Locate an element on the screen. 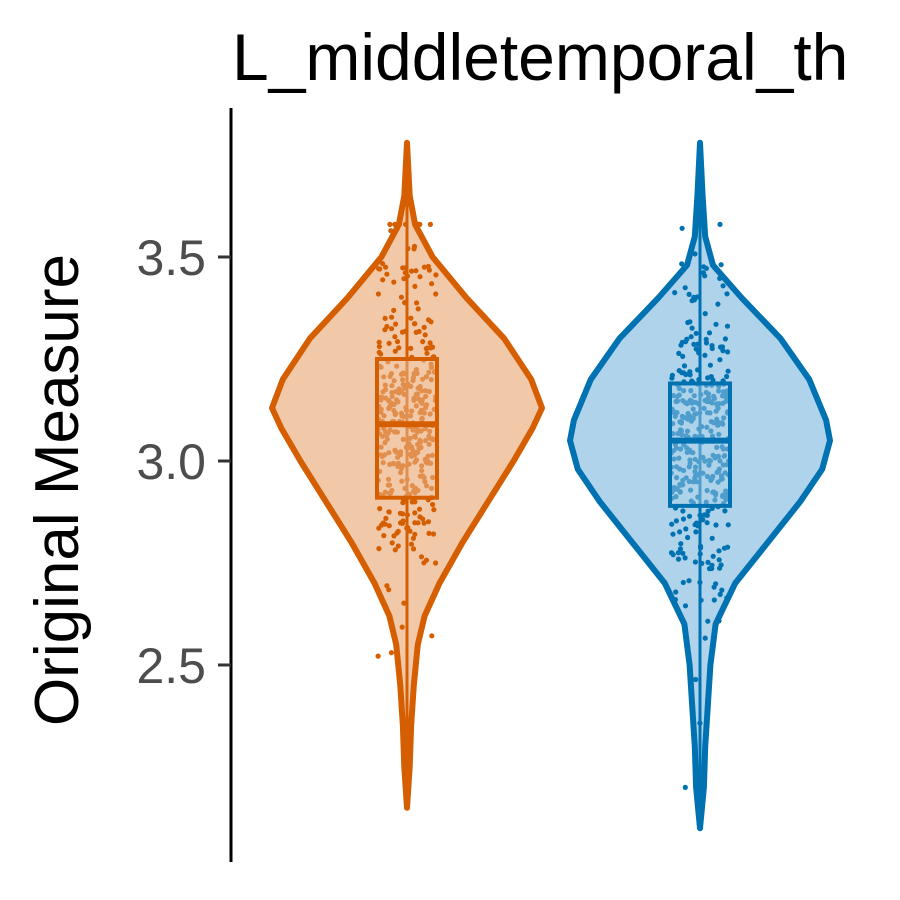  y-tick-label: 3.5 is located at coordinates (171, 258).